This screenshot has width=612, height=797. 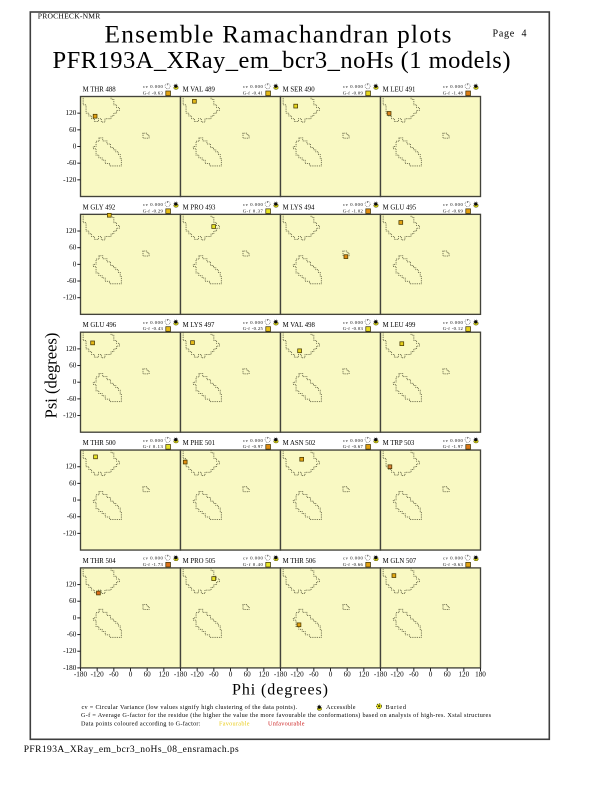 What do you see at coordinates (299, 207) in the screenshot?
I see `svg-text: M LYS 494` at bounding box center [299, 207].